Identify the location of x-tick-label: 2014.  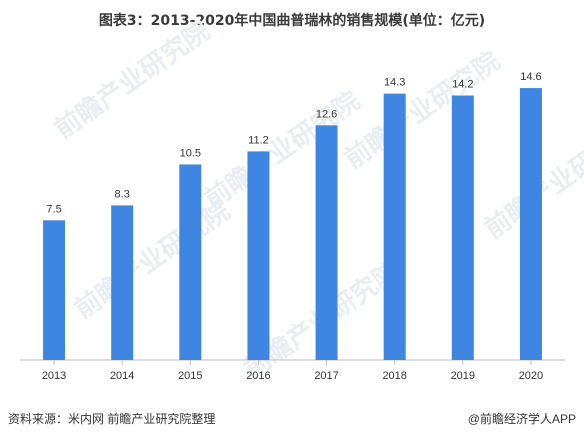
(122, 376).